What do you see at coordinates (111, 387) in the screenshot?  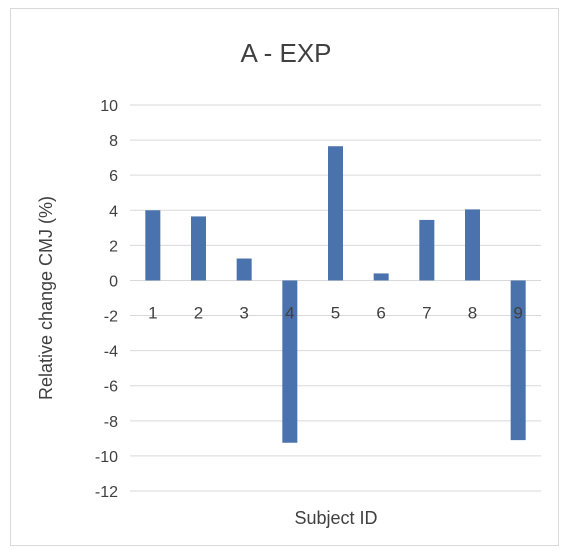 I see `y-tick-label: -6` at bounding box center [111, 387].